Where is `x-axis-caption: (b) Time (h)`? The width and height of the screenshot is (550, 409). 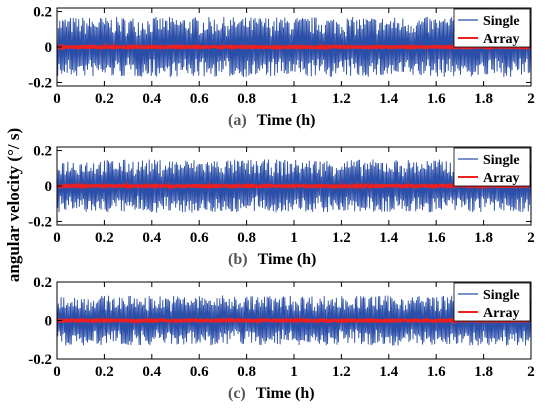
x-axis-caption: (b) Time (h) is located at coordinates (272, 259).